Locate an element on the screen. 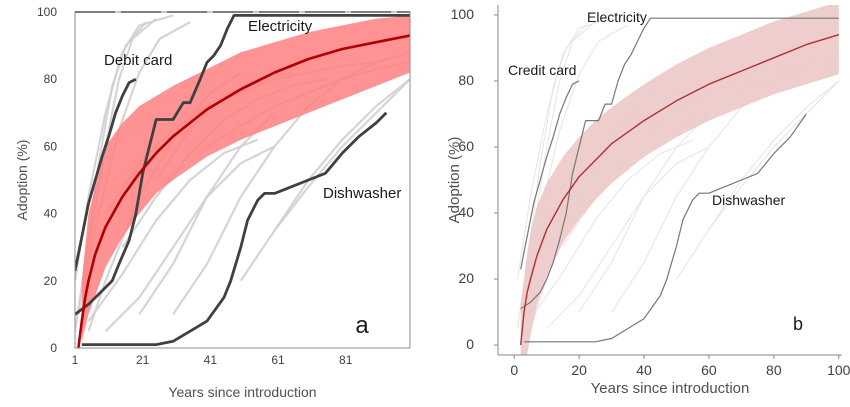 The width and height of the screenshot is (850, 407). x-tick-label-b: 60 is located at coordinates (709, 370).